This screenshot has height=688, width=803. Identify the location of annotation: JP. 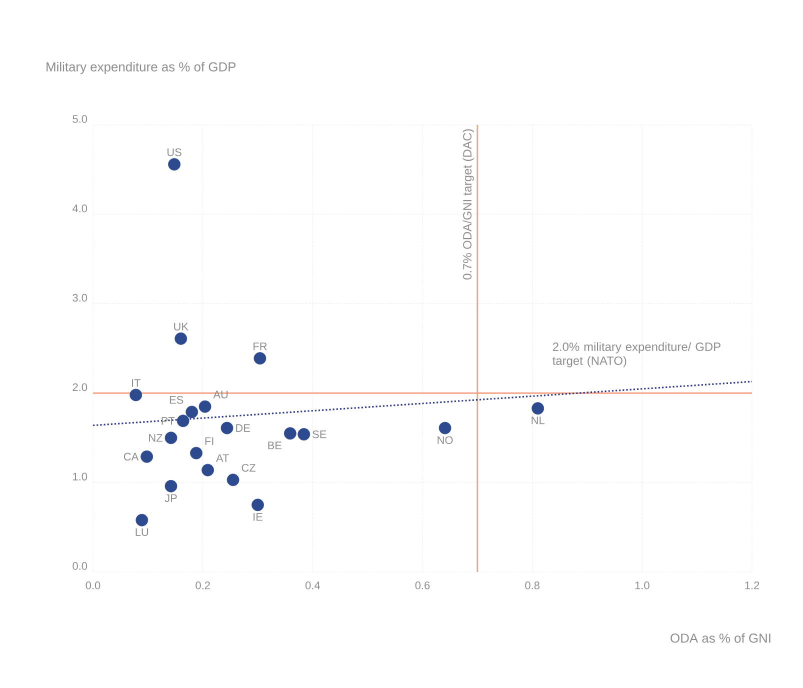
(170, 498).